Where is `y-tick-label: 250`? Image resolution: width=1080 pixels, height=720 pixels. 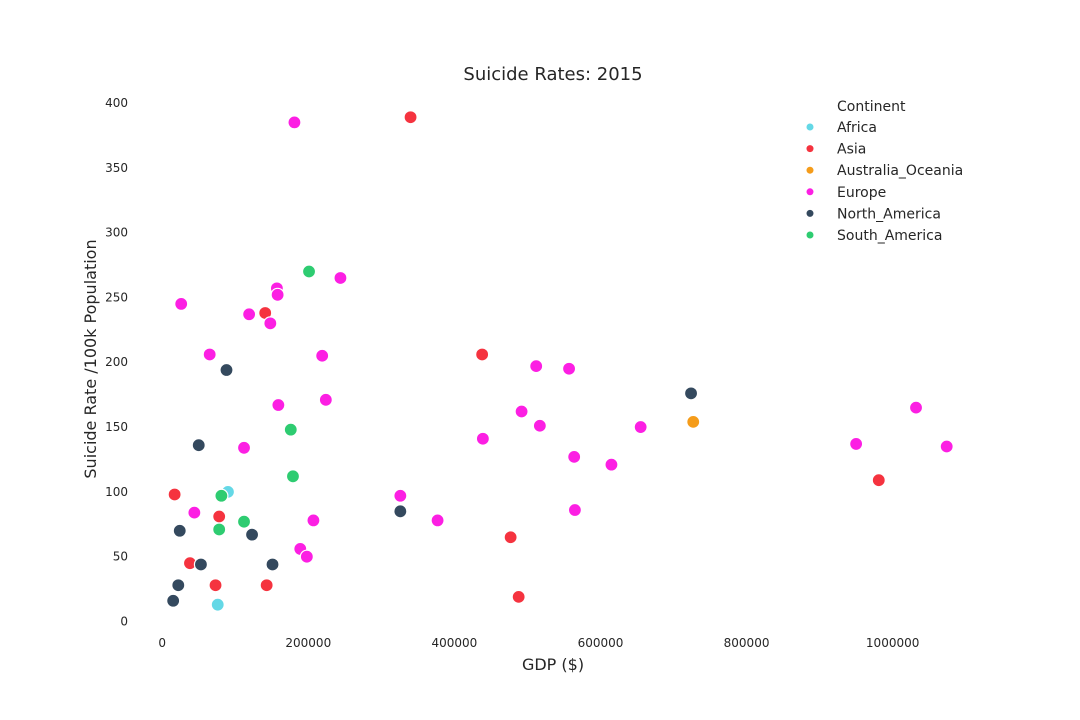 y-tick-label: 250 is located at coordinates (116, 297).